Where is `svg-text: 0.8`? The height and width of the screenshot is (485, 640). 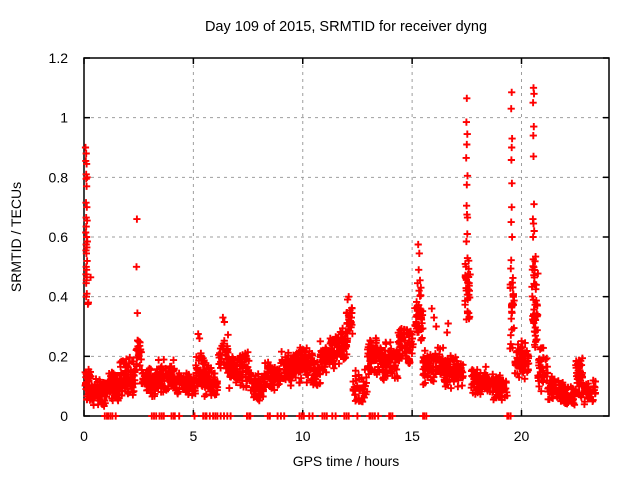 svg-text: 0.8 is located at coordinates (59, 177).